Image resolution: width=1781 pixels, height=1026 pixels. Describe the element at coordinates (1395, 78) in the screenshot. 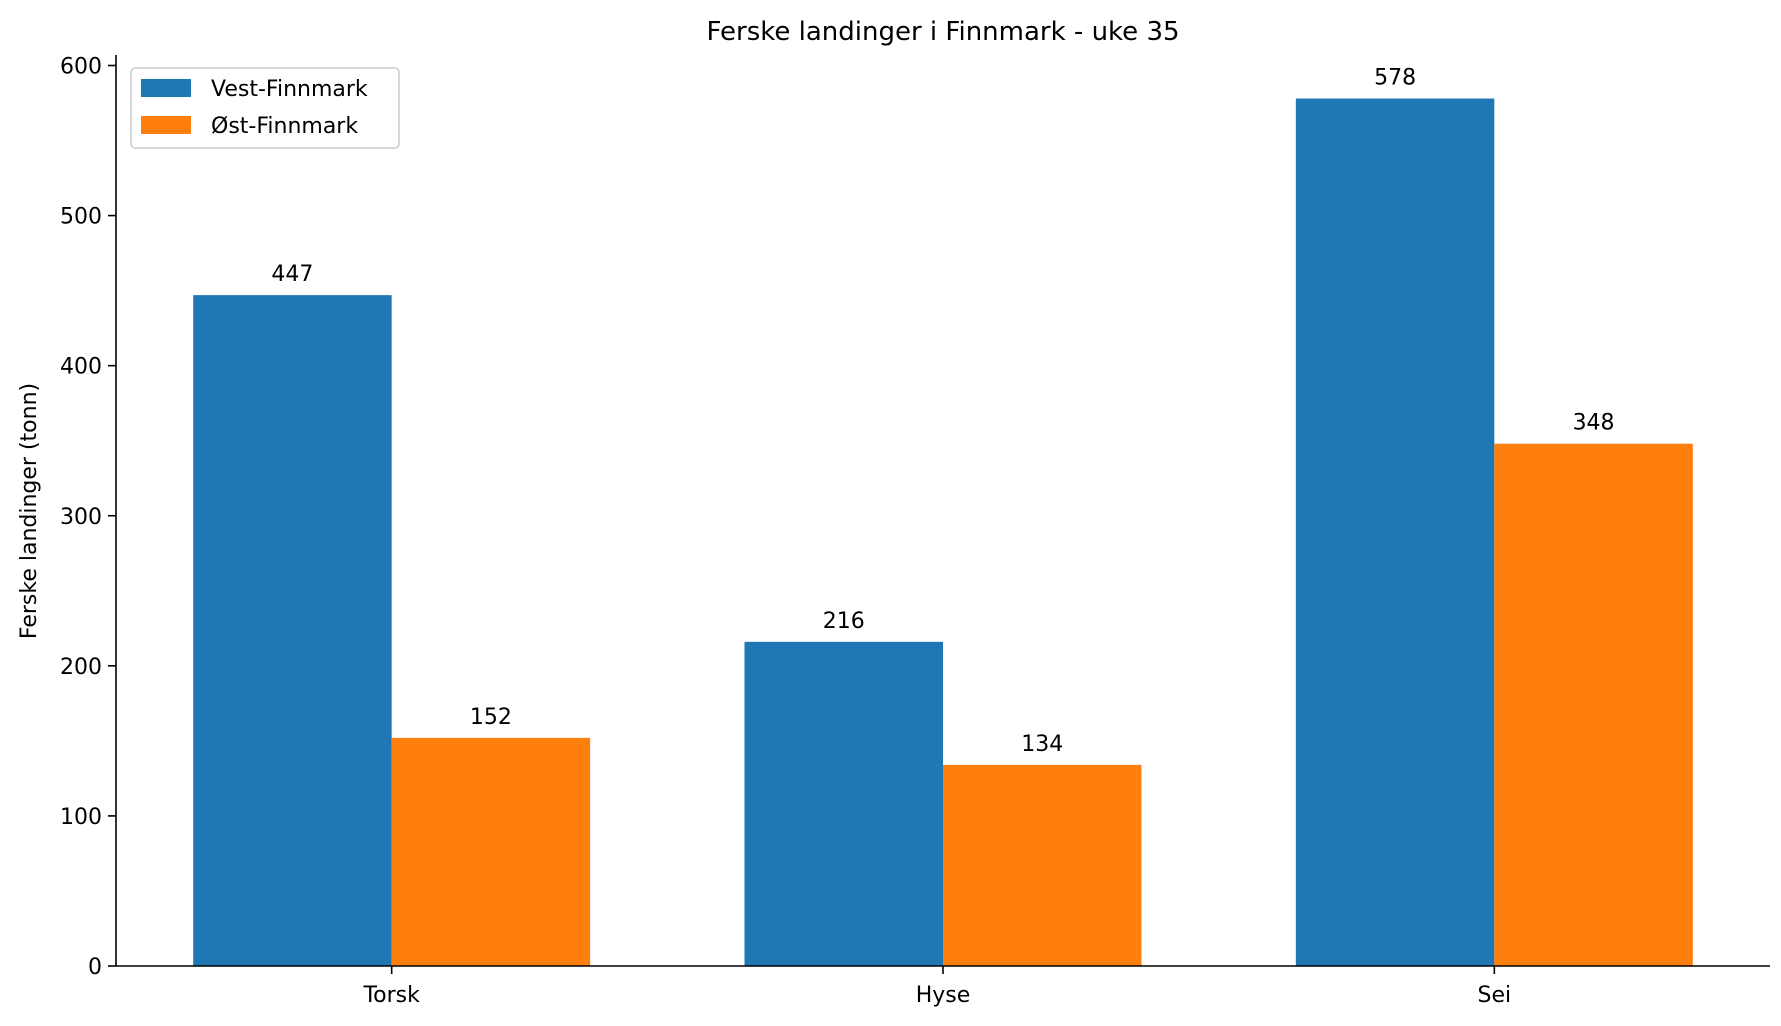

I see `data-label-sei-series-1: 578` at that location.